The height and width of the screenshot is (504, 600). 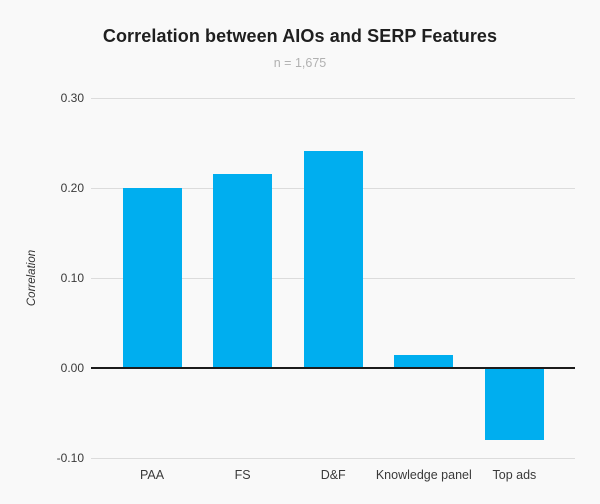 What do you see at coordinates (152, 475) in the screenshot?
I see `x-category-label: PAA` at bounding box center [152, 475].